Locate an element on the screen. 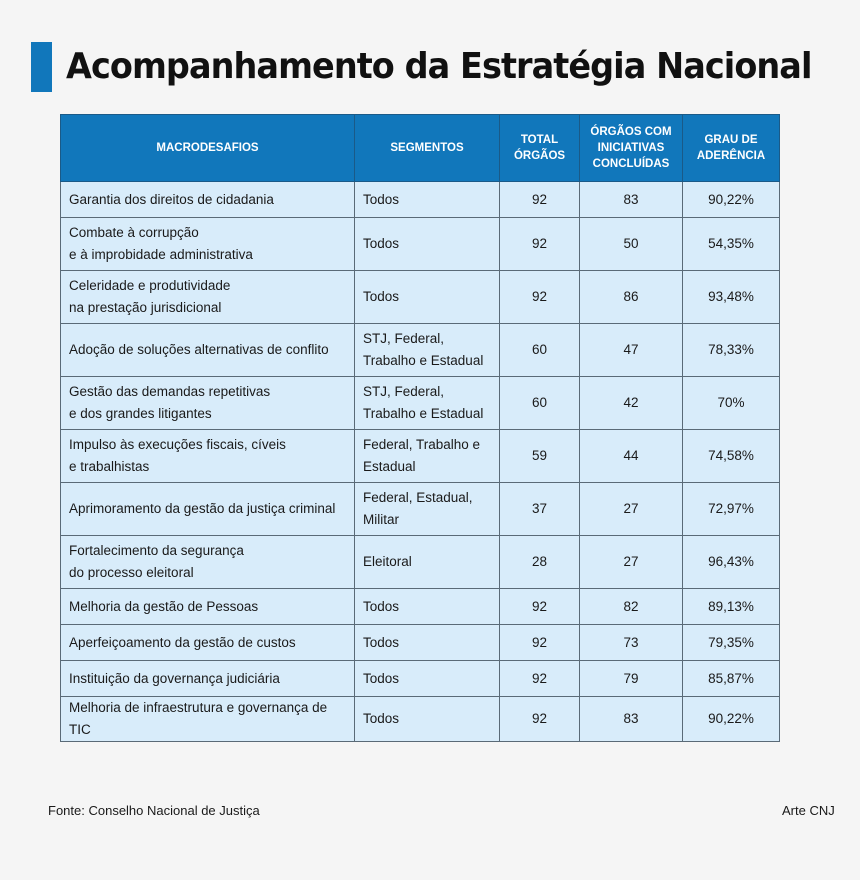 The image size is (860, 880). macrodesafio-cell: Melhoria da gestão de Pessoas is located at coordinates (207, 606).